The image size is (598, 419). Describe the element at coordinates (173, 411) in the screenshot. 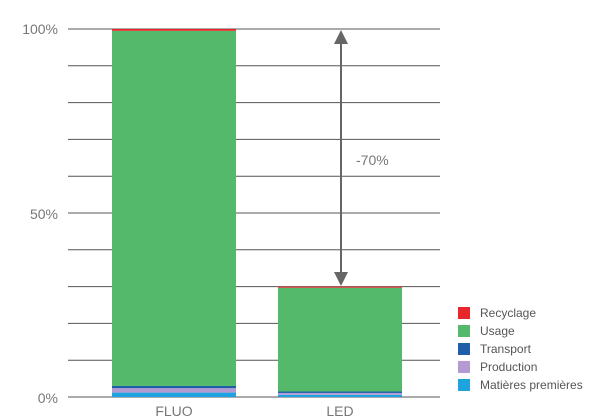

I see `category-label-fluo: FLUO` at that location.